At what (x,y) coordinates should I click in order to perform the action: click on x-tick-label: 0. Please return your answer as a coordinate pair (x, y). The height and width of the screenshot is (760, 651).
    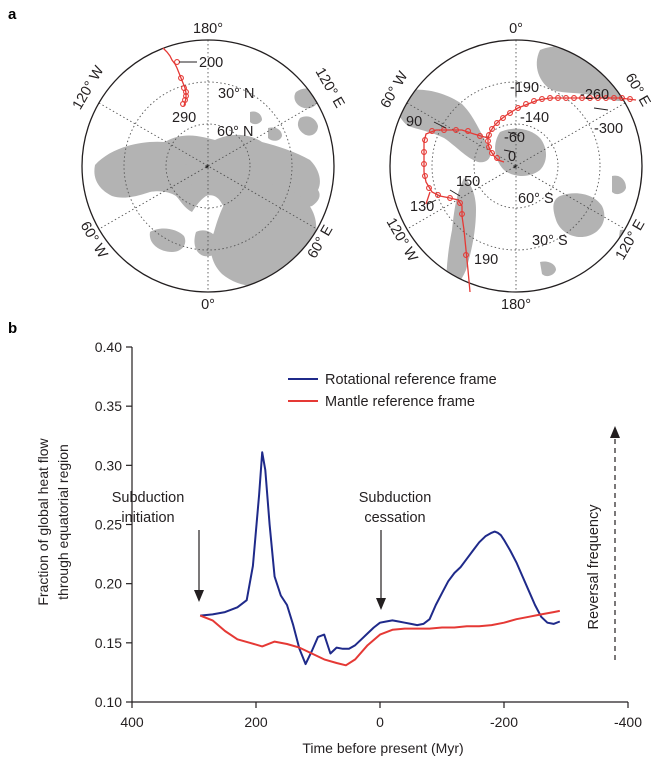
    Looking at the image, I should click on (380, 722).